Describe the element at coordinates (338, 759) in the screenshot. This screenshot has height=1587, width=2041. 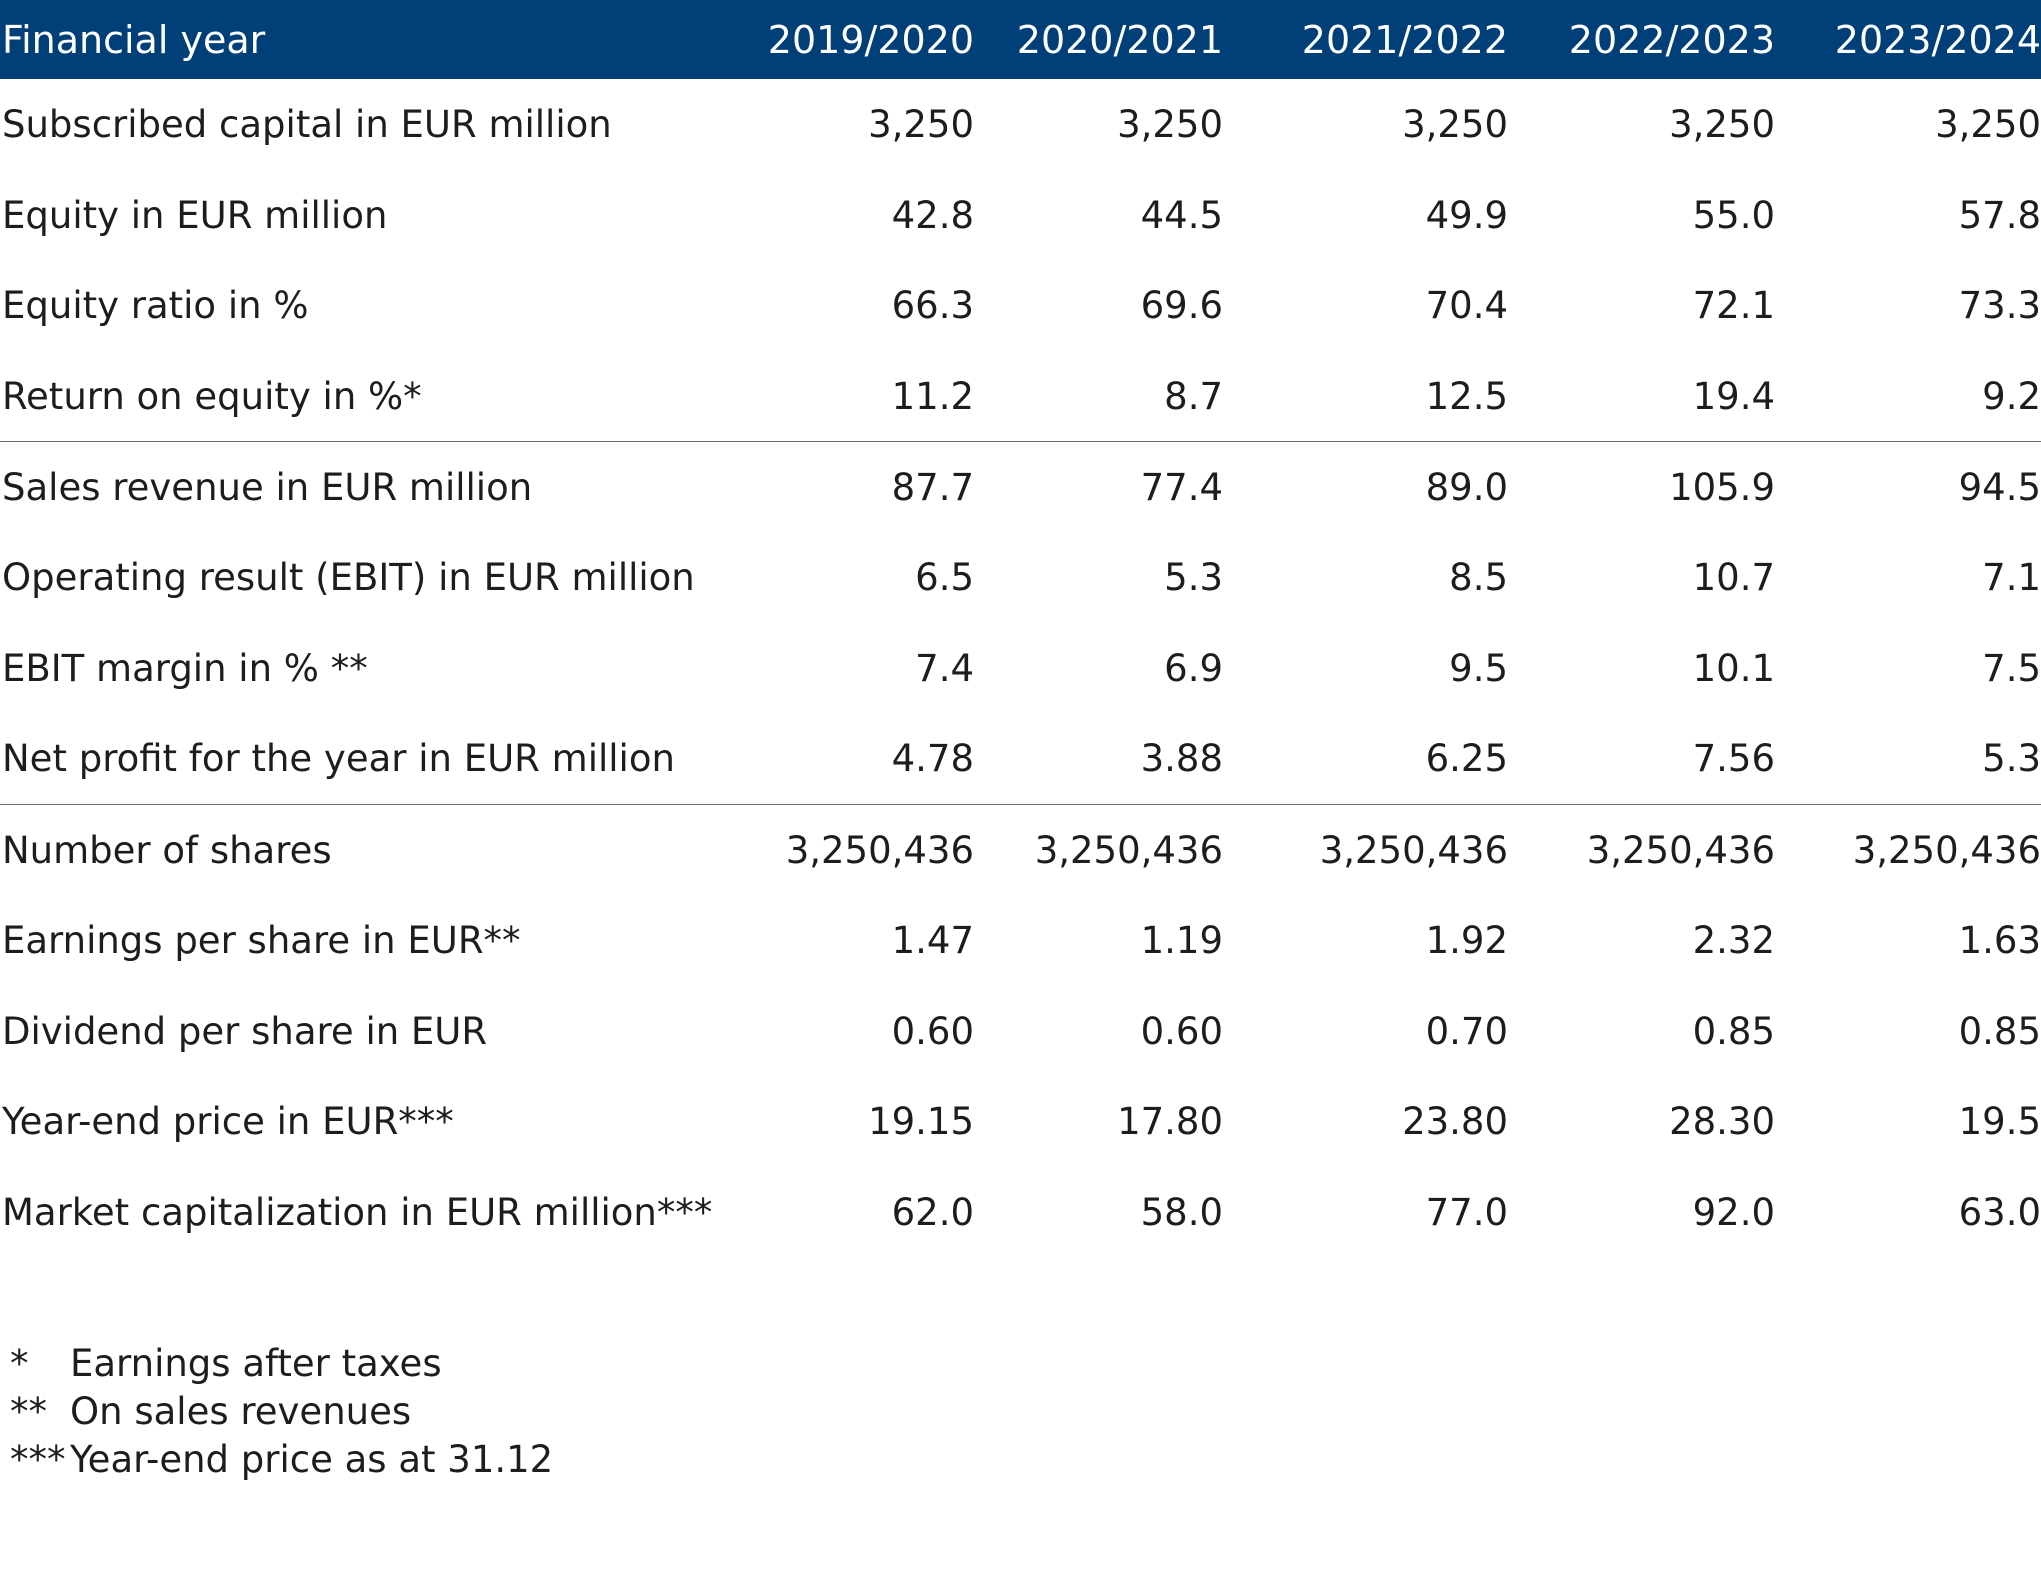
I see `row-label: Net profit for the year in EUR million` at that location.